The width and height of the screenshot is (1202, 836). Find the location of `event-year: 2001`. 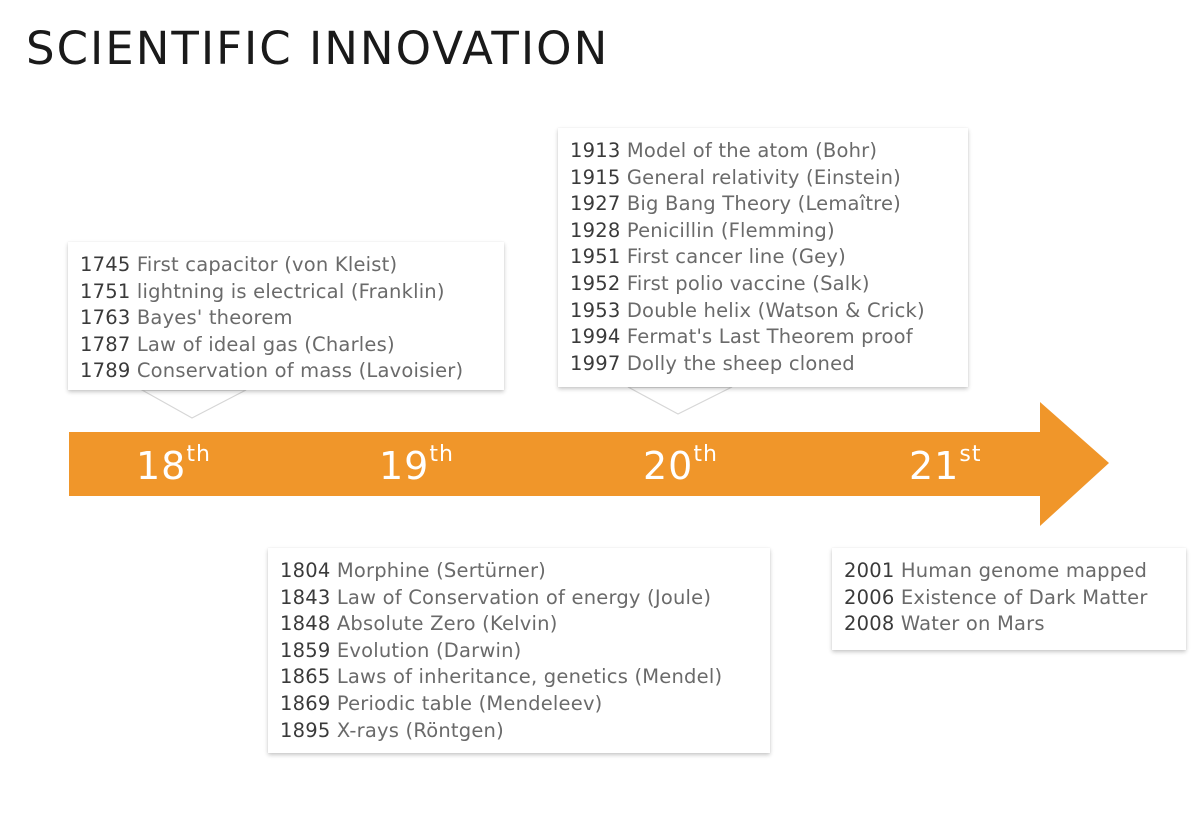

event-year: 2001 is located at coordinates (869, 570).